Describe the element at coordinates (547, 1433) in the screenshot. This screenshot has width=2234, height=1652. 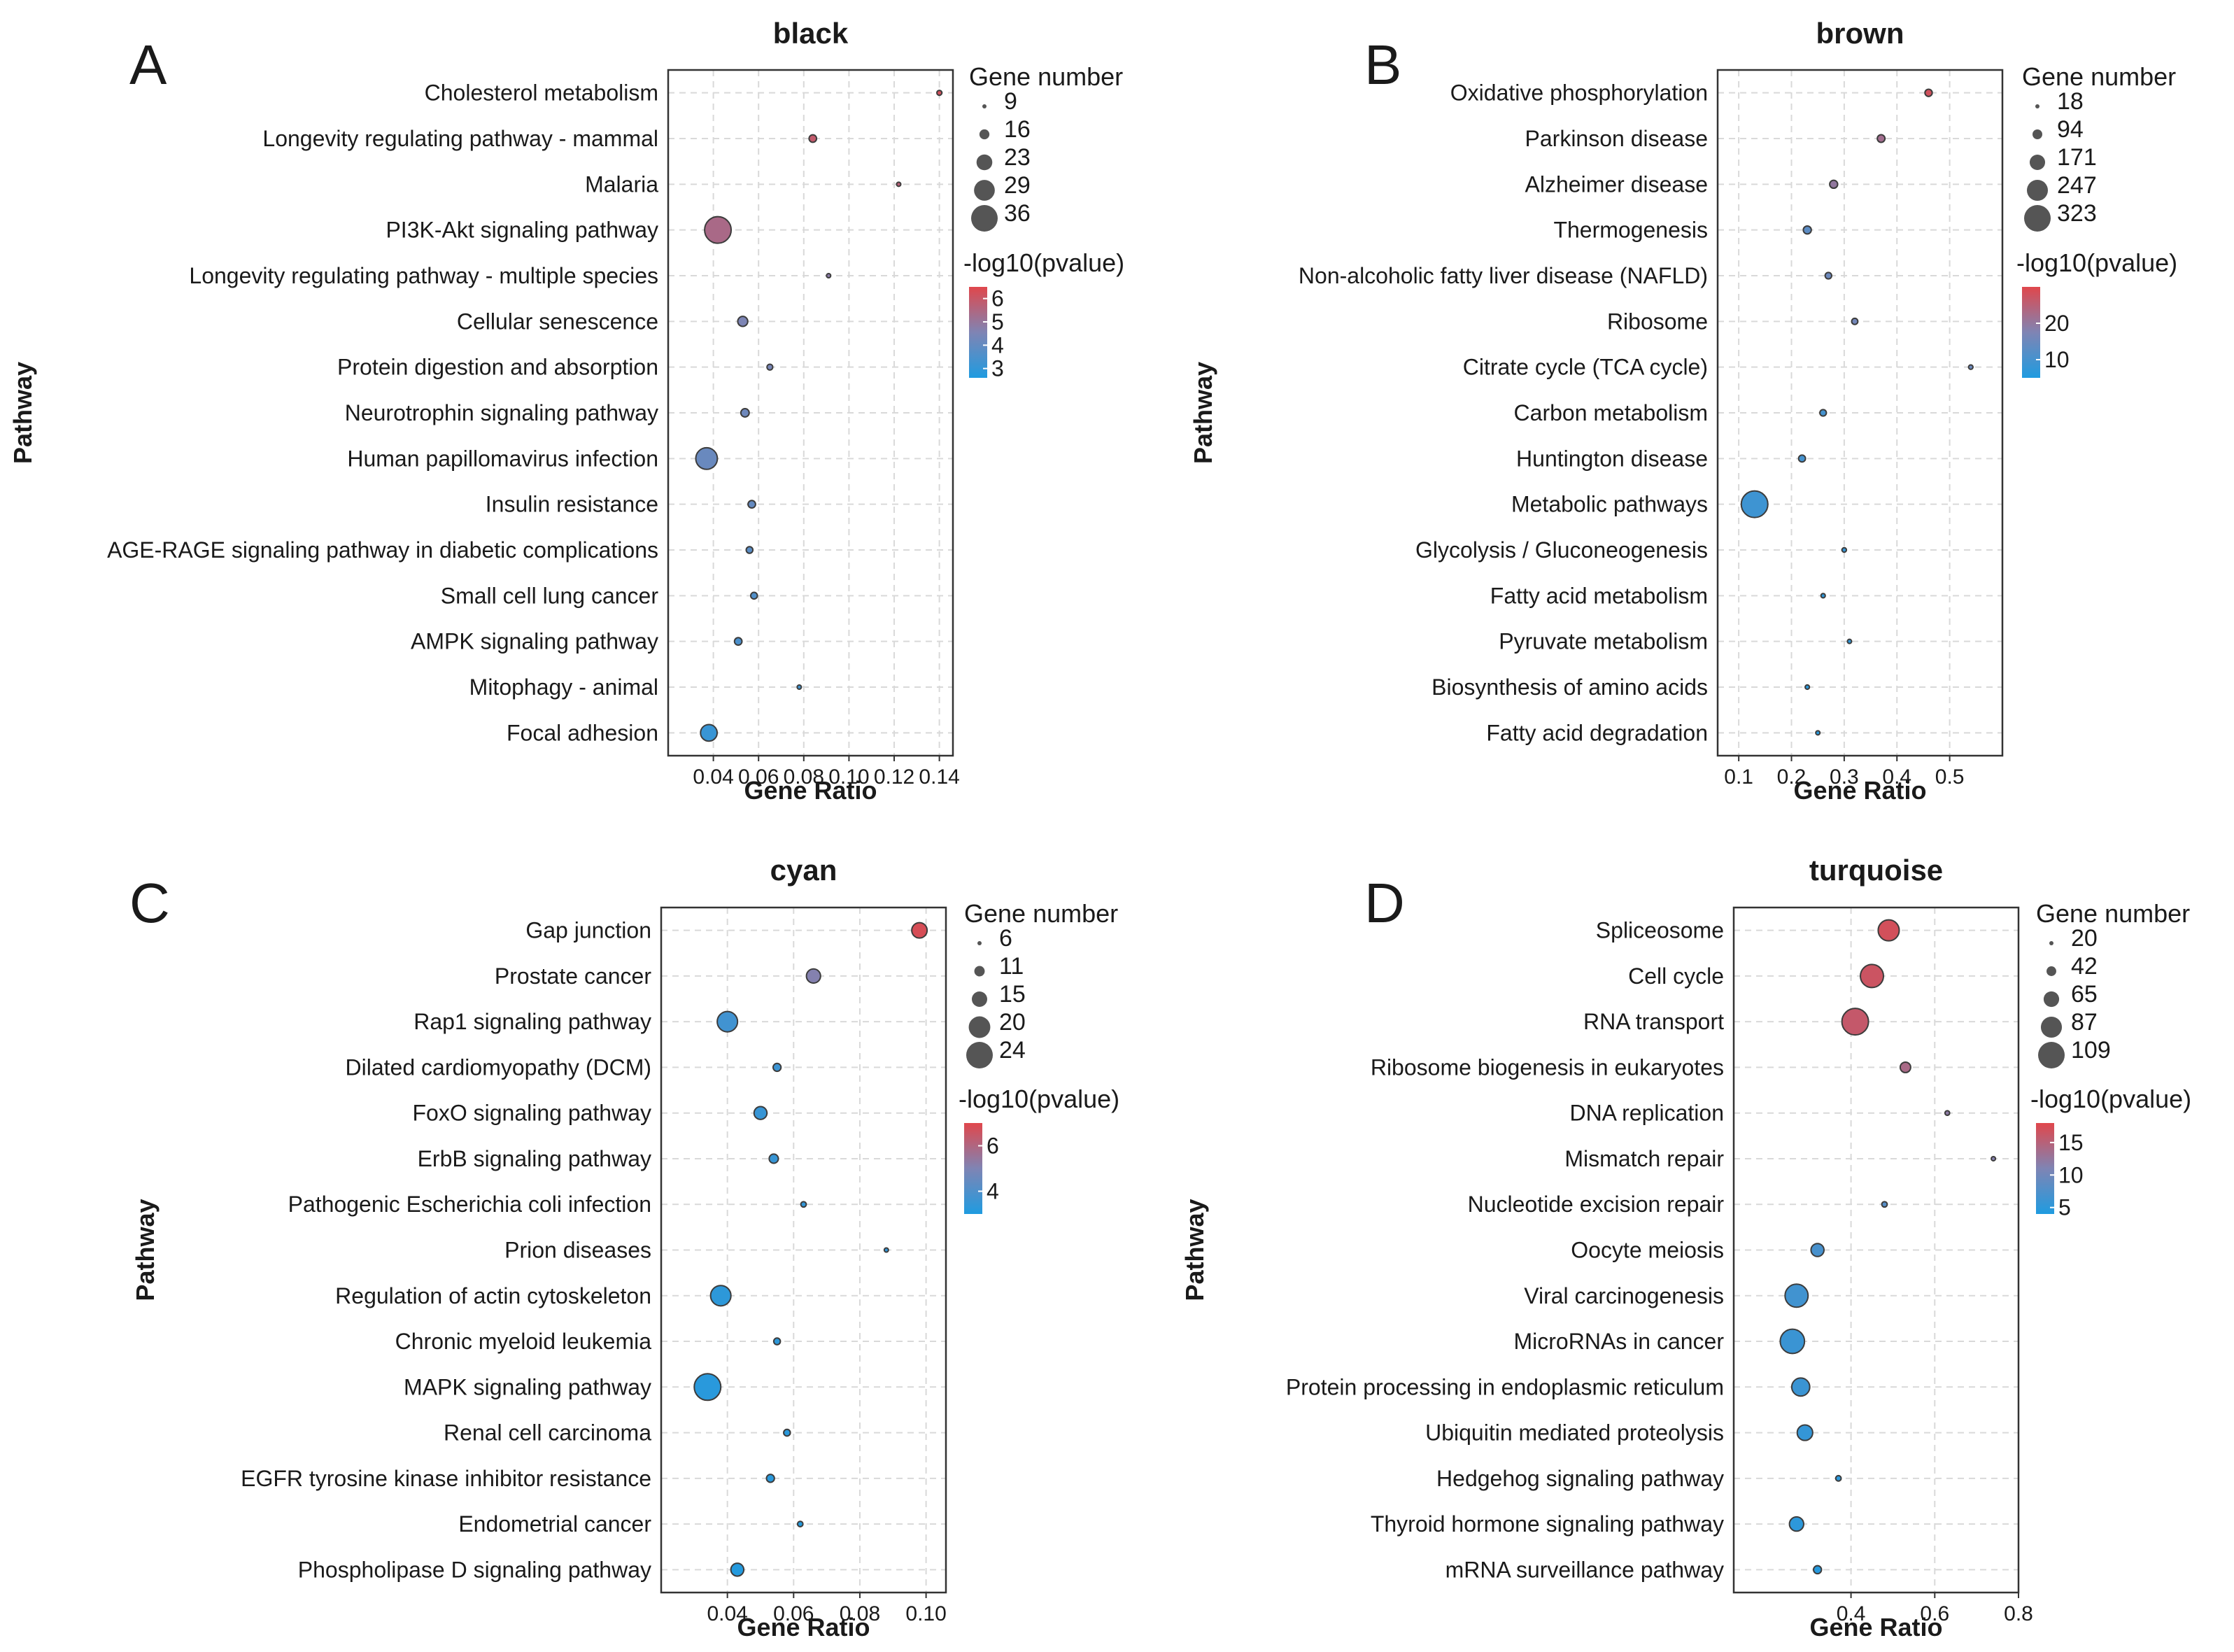
I see `pathway-label: Renal cell carcinoma` at that location.